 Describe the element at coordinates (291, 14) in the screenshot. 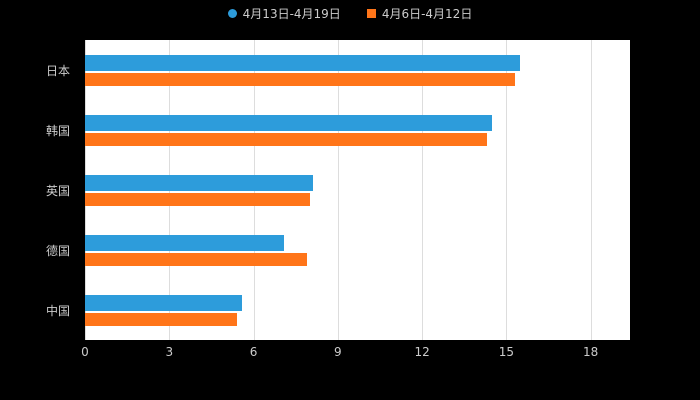

I see `legend-label-series1: 4月13日-4月19日` at that location.